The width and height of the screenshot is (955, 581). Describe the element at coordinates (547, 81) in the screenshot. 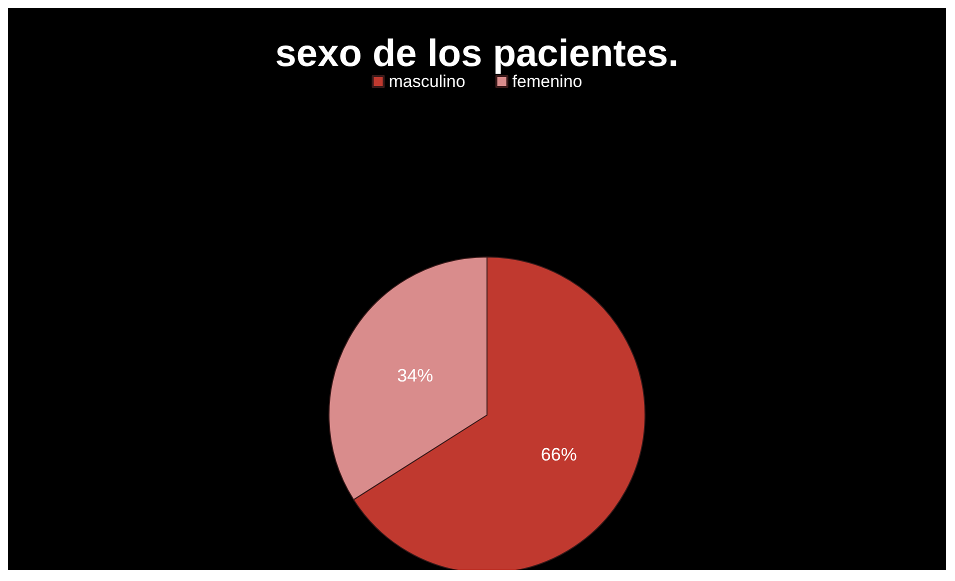

I see `legend-label: femenino` at that location.